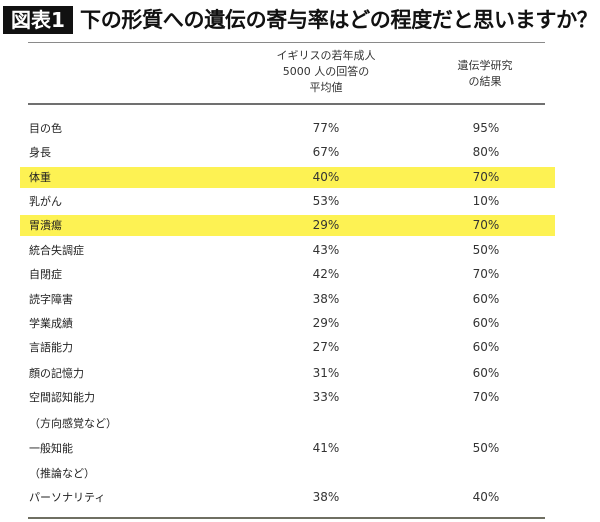 This screenshot has height=522, width=600. Describe the element at coordinates (326, 87) in the screenshot. I see `column-header-survey-line-3: 平均値` at that location.